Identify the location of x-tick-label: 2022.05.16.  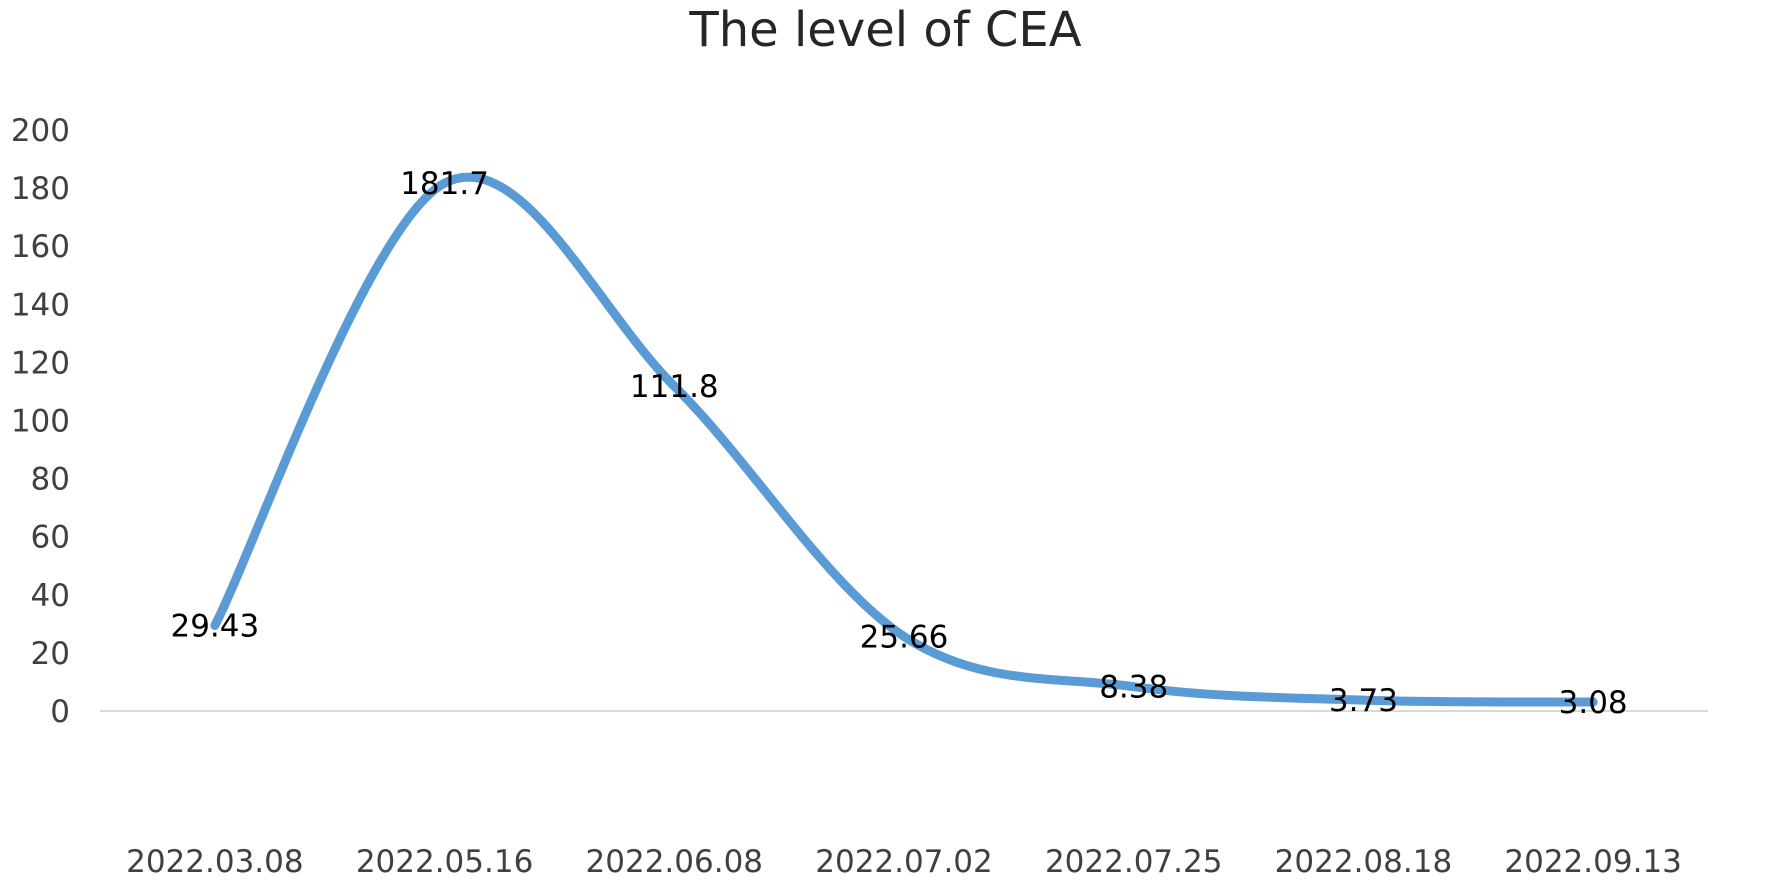
(445, 862).